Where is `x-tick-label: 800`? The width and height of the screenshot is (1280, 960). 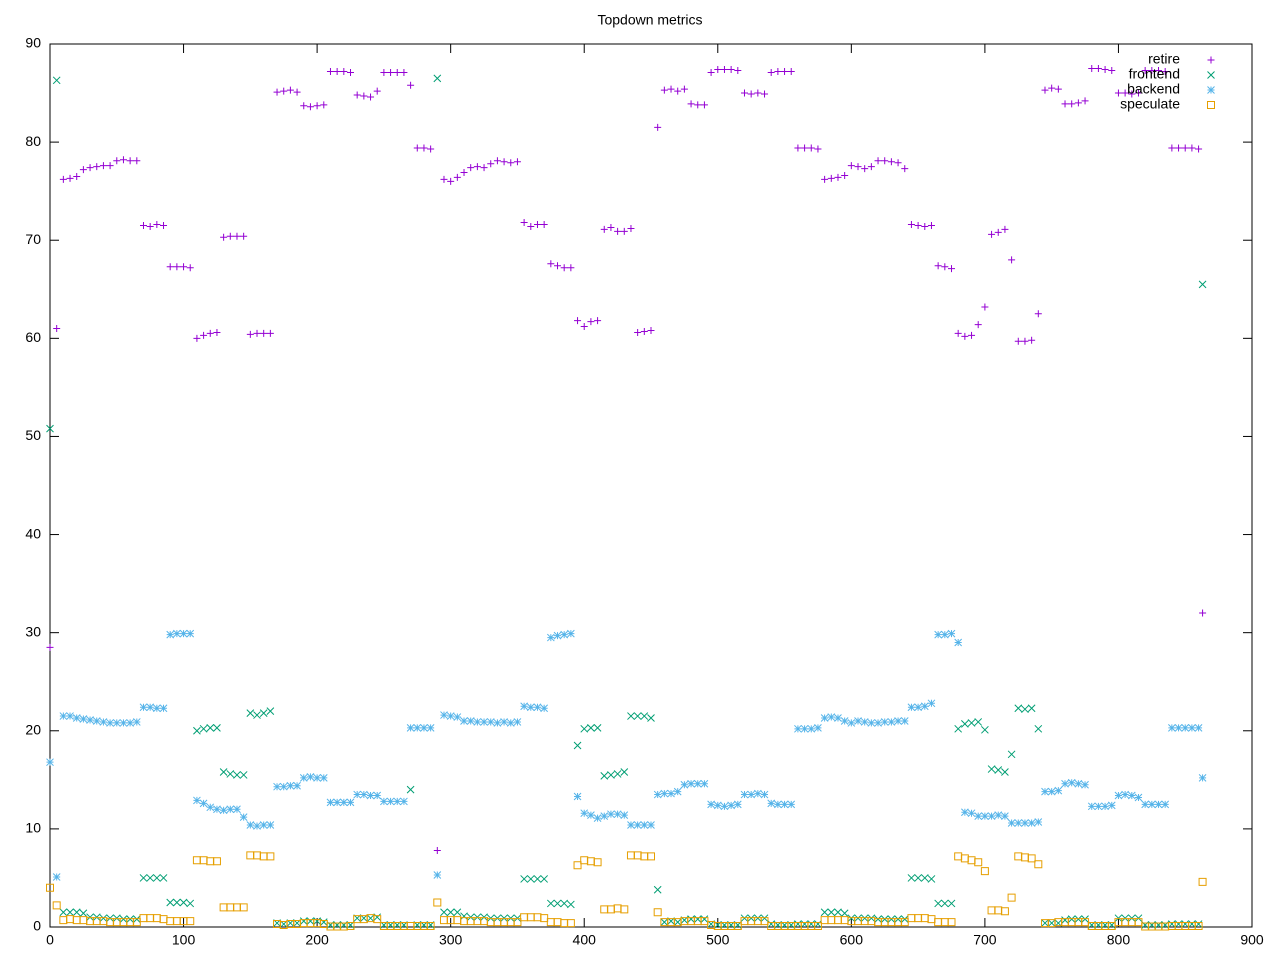
x-tick-label: 800 is located at coordinates (1119, 940).